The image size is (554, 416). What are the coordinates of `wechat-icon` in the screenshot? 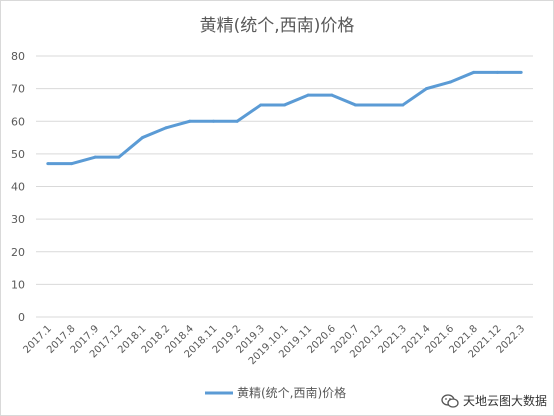 It's located at (450, 400).